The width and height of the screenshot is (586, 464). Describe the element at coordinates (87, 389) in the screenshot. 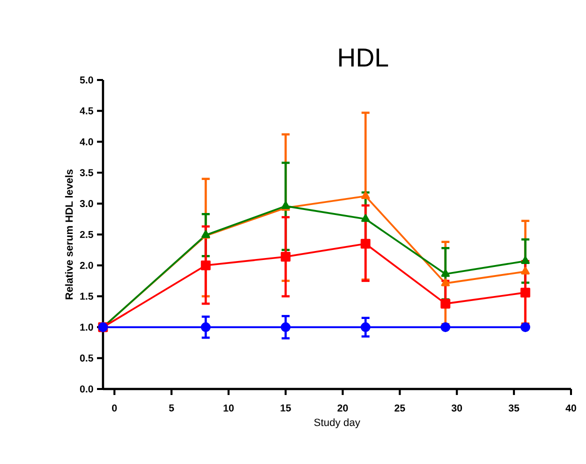

I see `y-tick-label: 0.0` at that location.